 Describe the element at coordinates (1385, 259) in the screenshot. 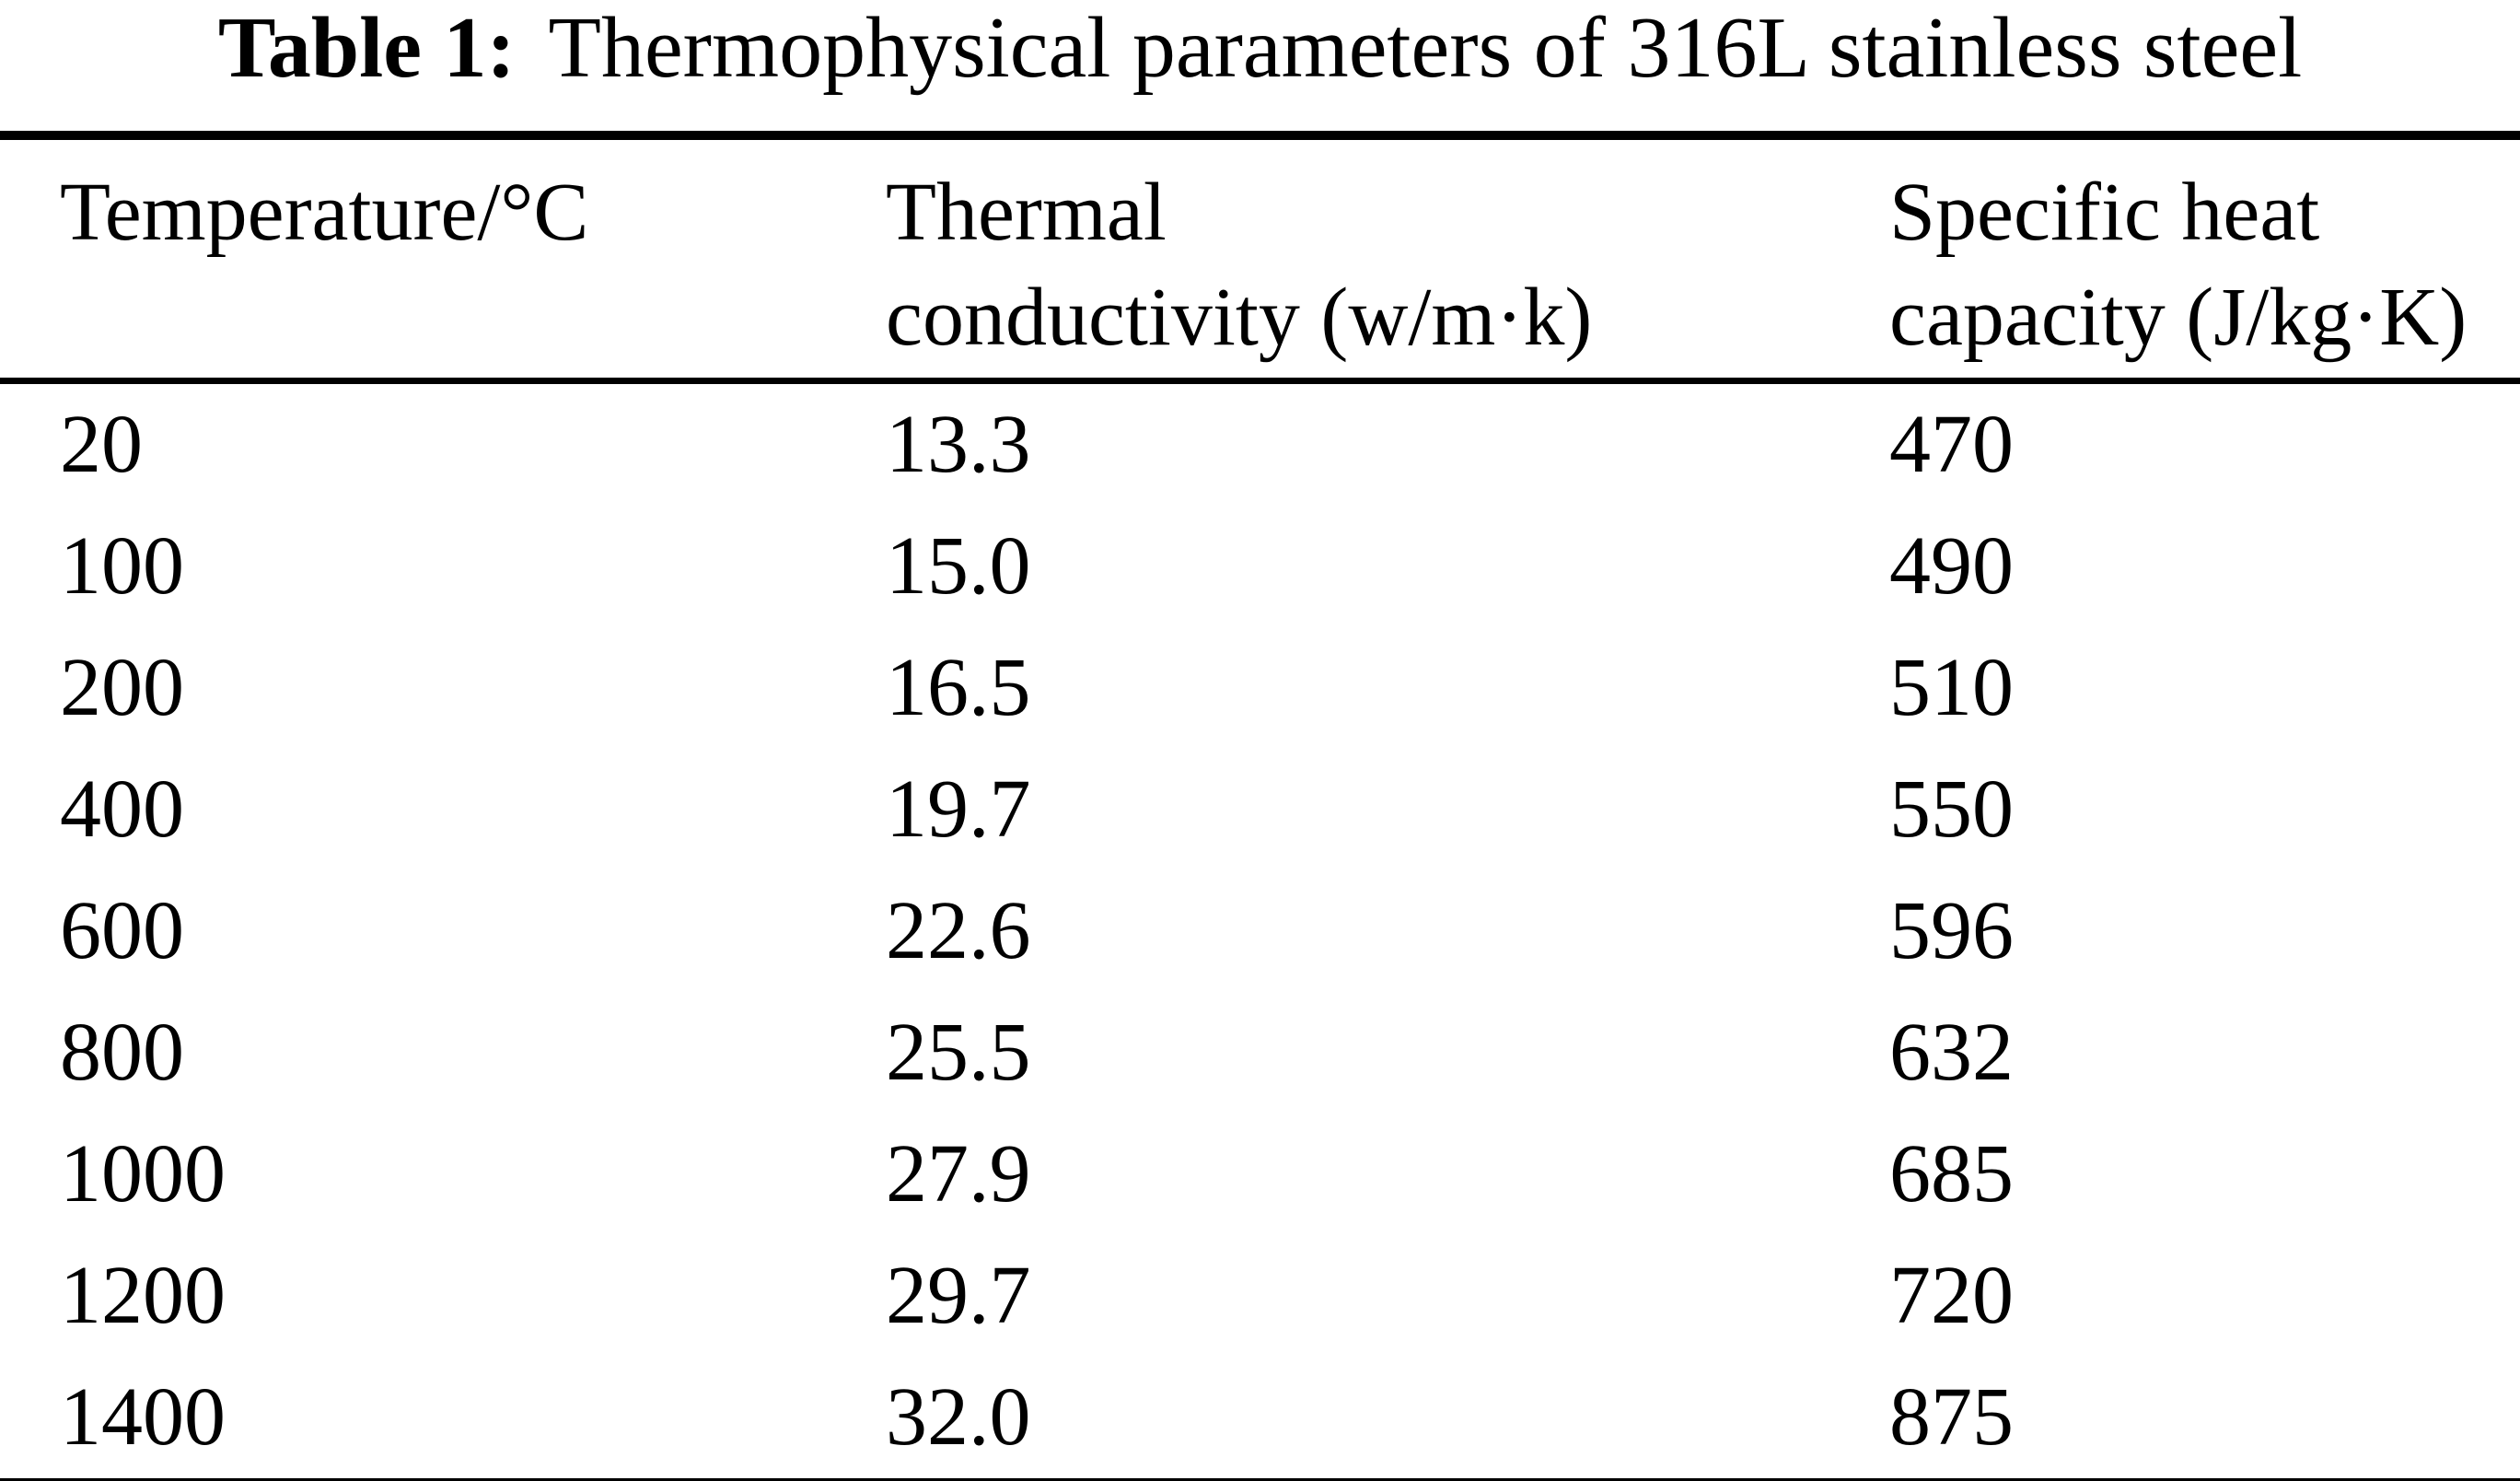

I see `column-header-thermal-conductivity: Thermal conductivity (w/m·k)` at that location.